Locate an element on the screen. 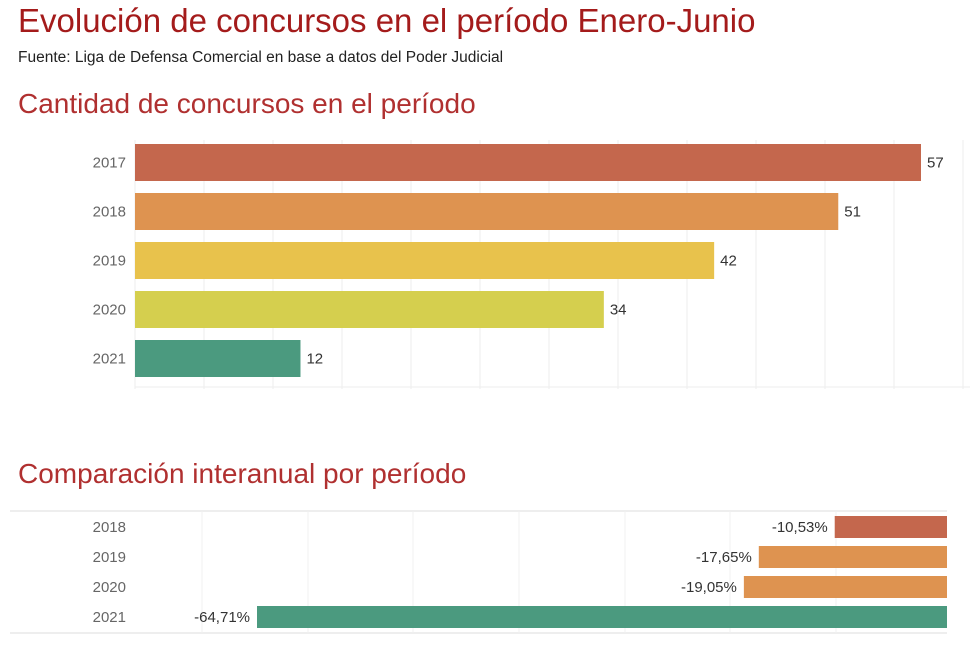  tick-label-2017: 2017 is located at coordinates (109, 163).